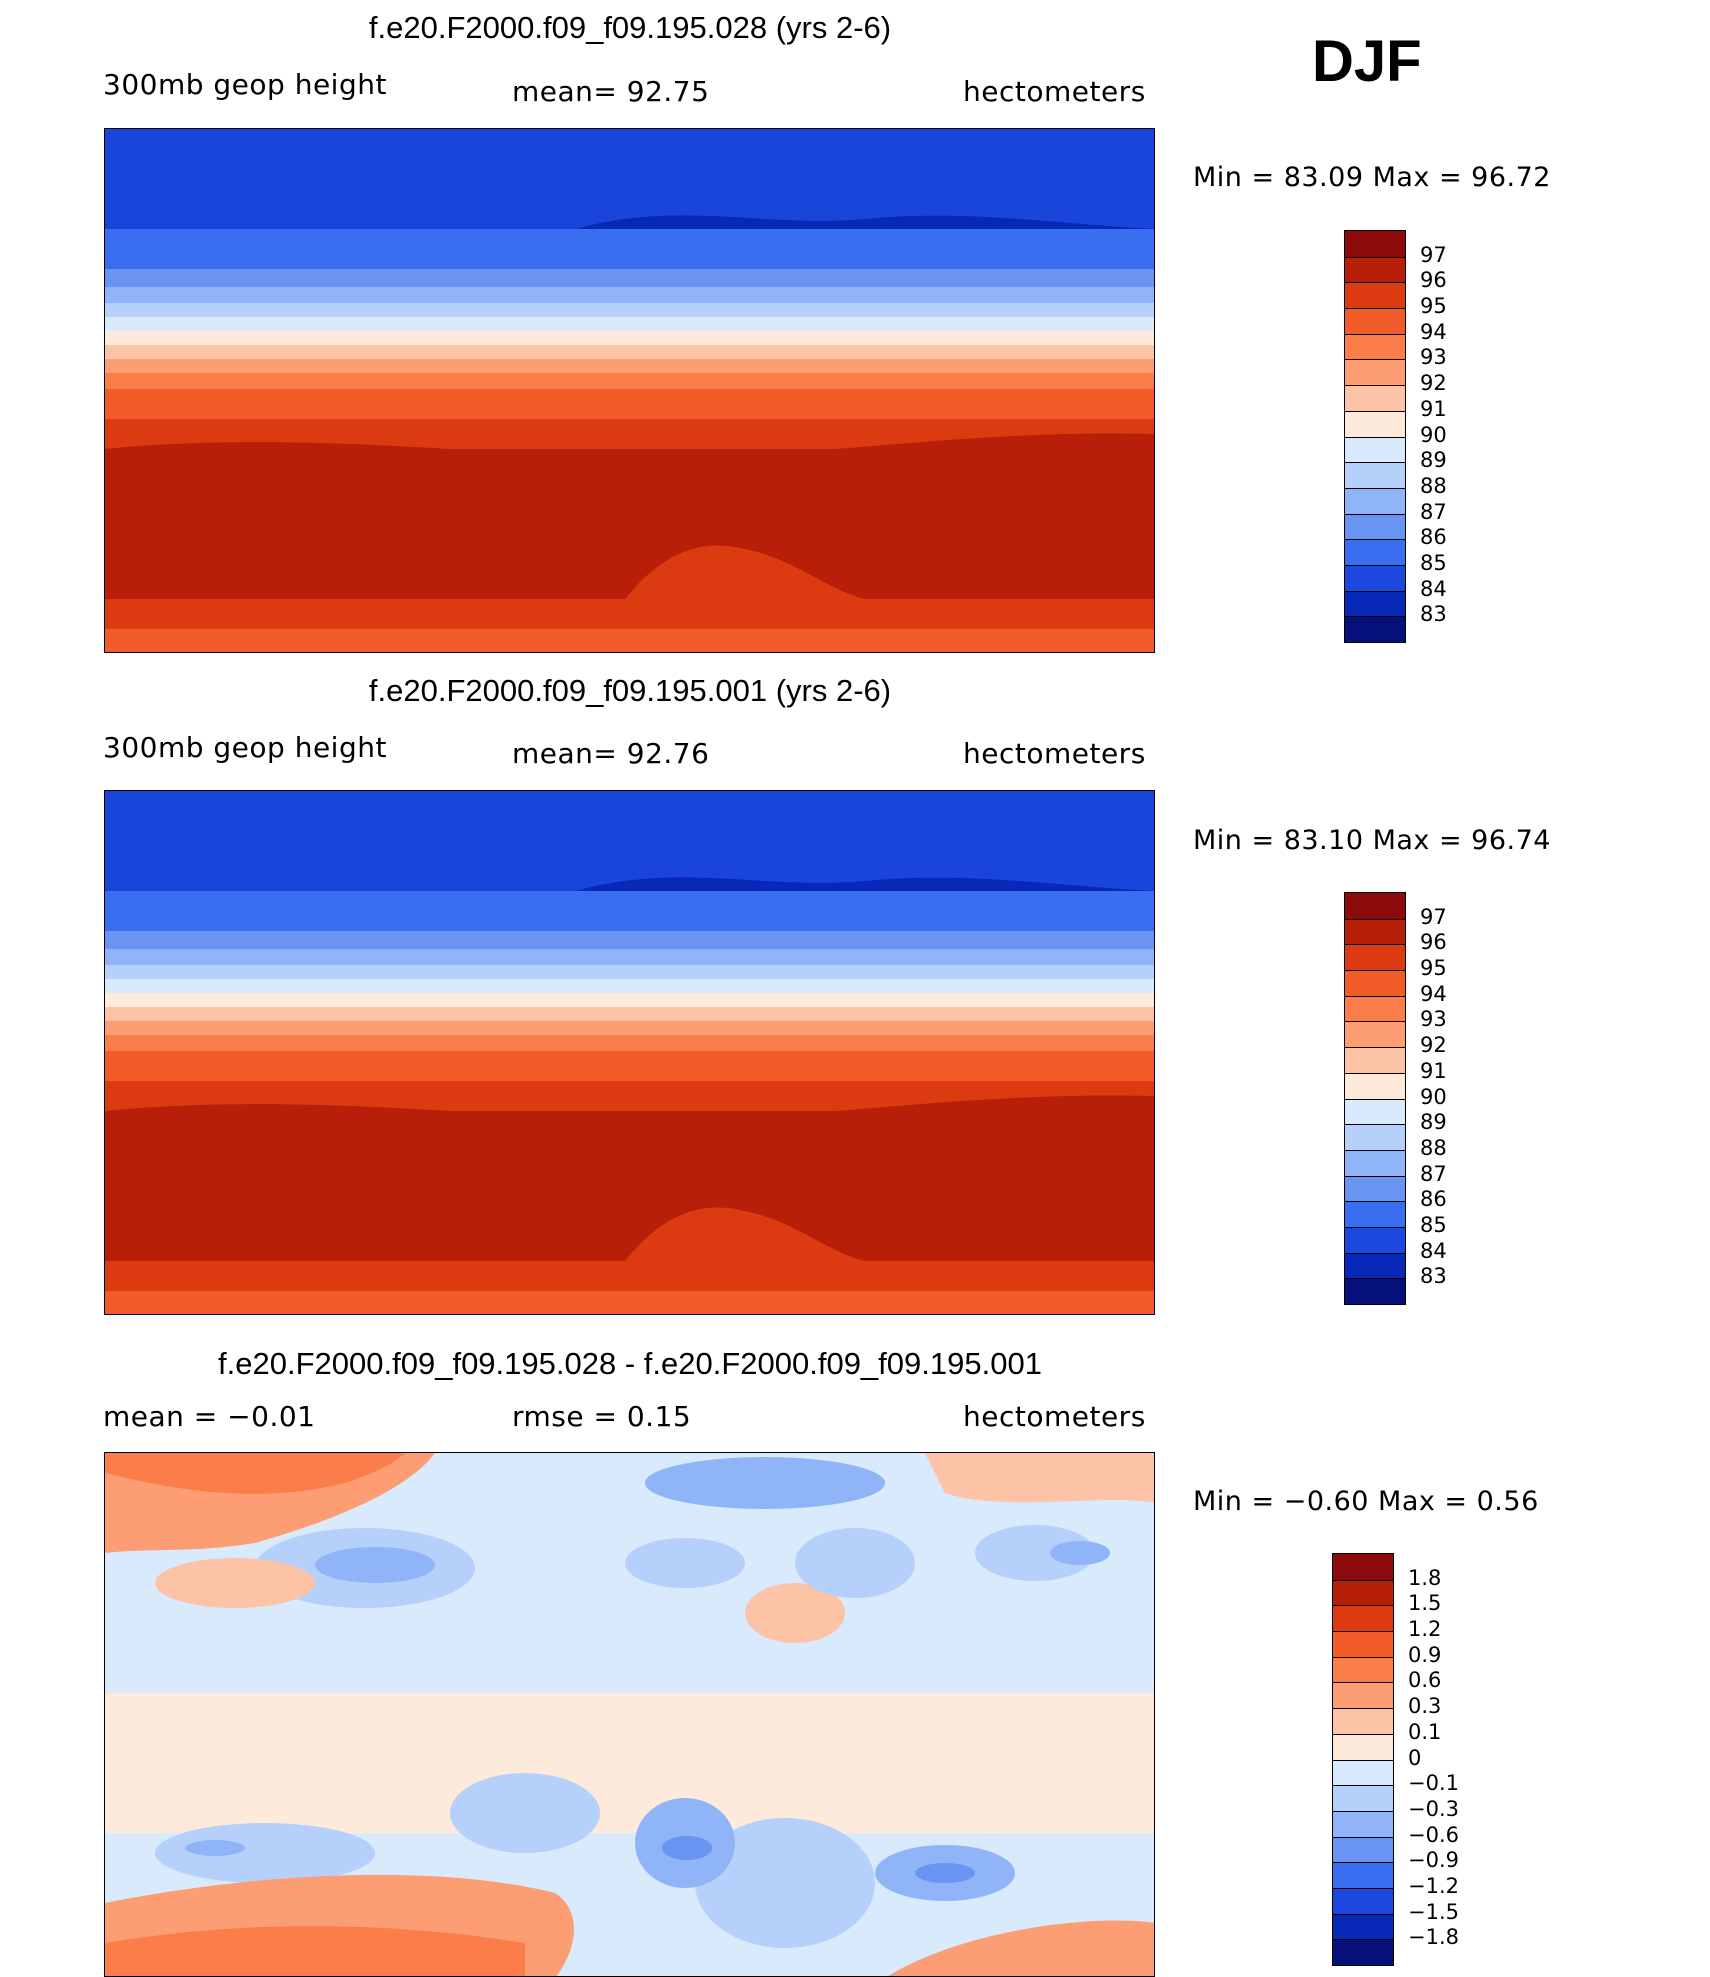 This screenshot has width=1710, height=1977. What do you see at coordinates (1372, 177) in the screenshot?
I see `panel-1-minmax: Min = 83.09 Max = 96.72` at bounding box center [1372, 177].